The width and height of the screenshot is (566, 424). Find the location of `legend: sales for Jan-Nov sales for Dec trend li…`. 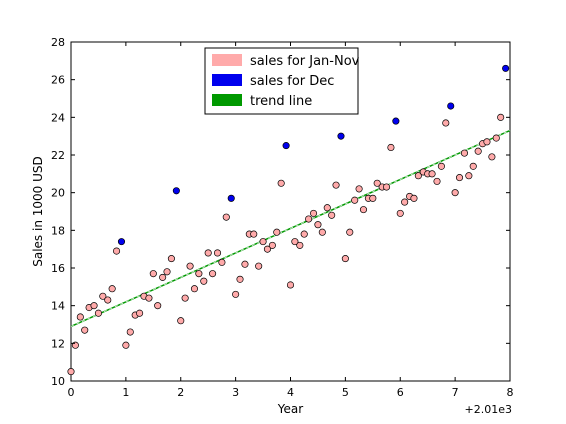

legend: sales for Jan-Nov sales for Dec trend li… is located at coordinates (282, 81).